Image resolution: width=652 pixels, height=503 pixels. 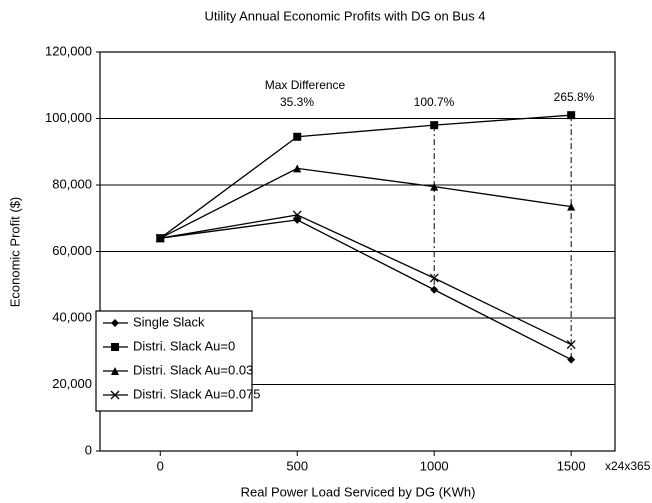 I want to click on legend-label: Distri. Slack Au=0.075, so click(x=197, y=393).